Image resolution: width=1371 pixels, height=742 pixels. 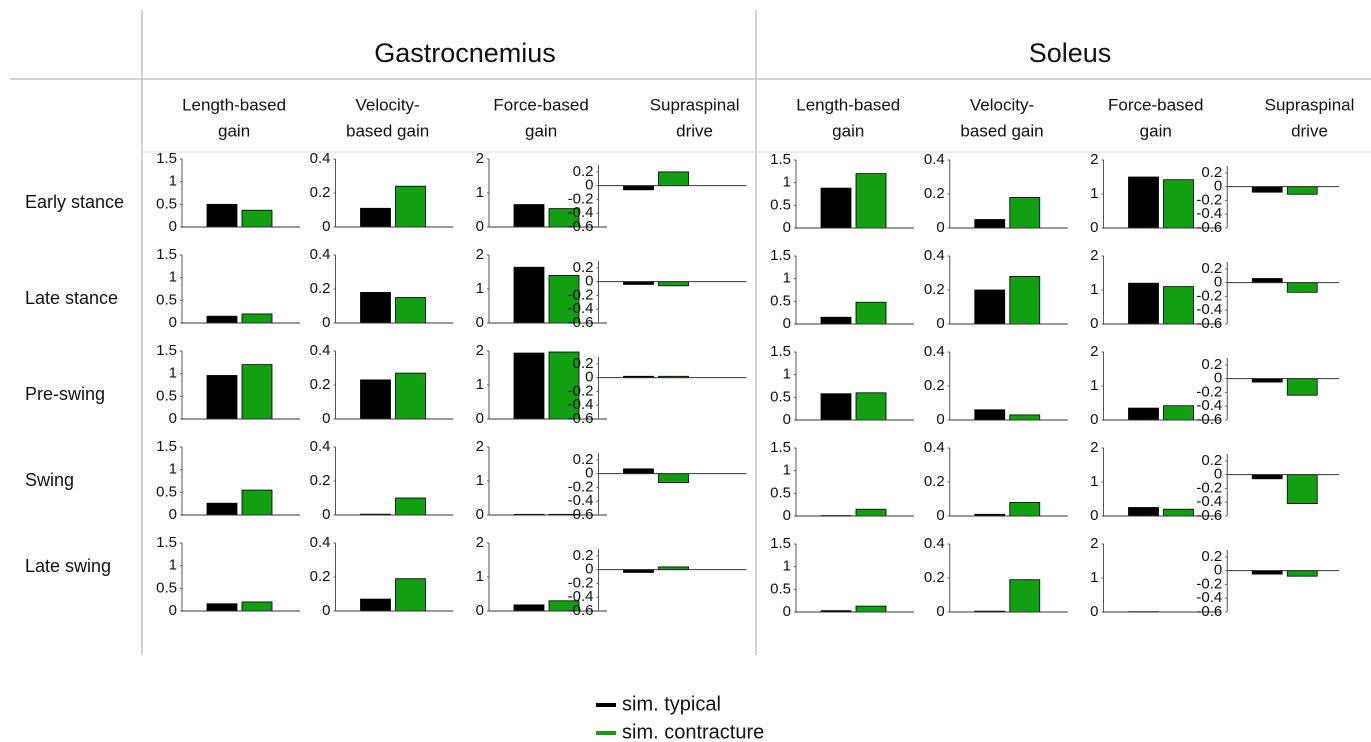 I want to click on phase-label: Swing, so click(x=49, y=480).